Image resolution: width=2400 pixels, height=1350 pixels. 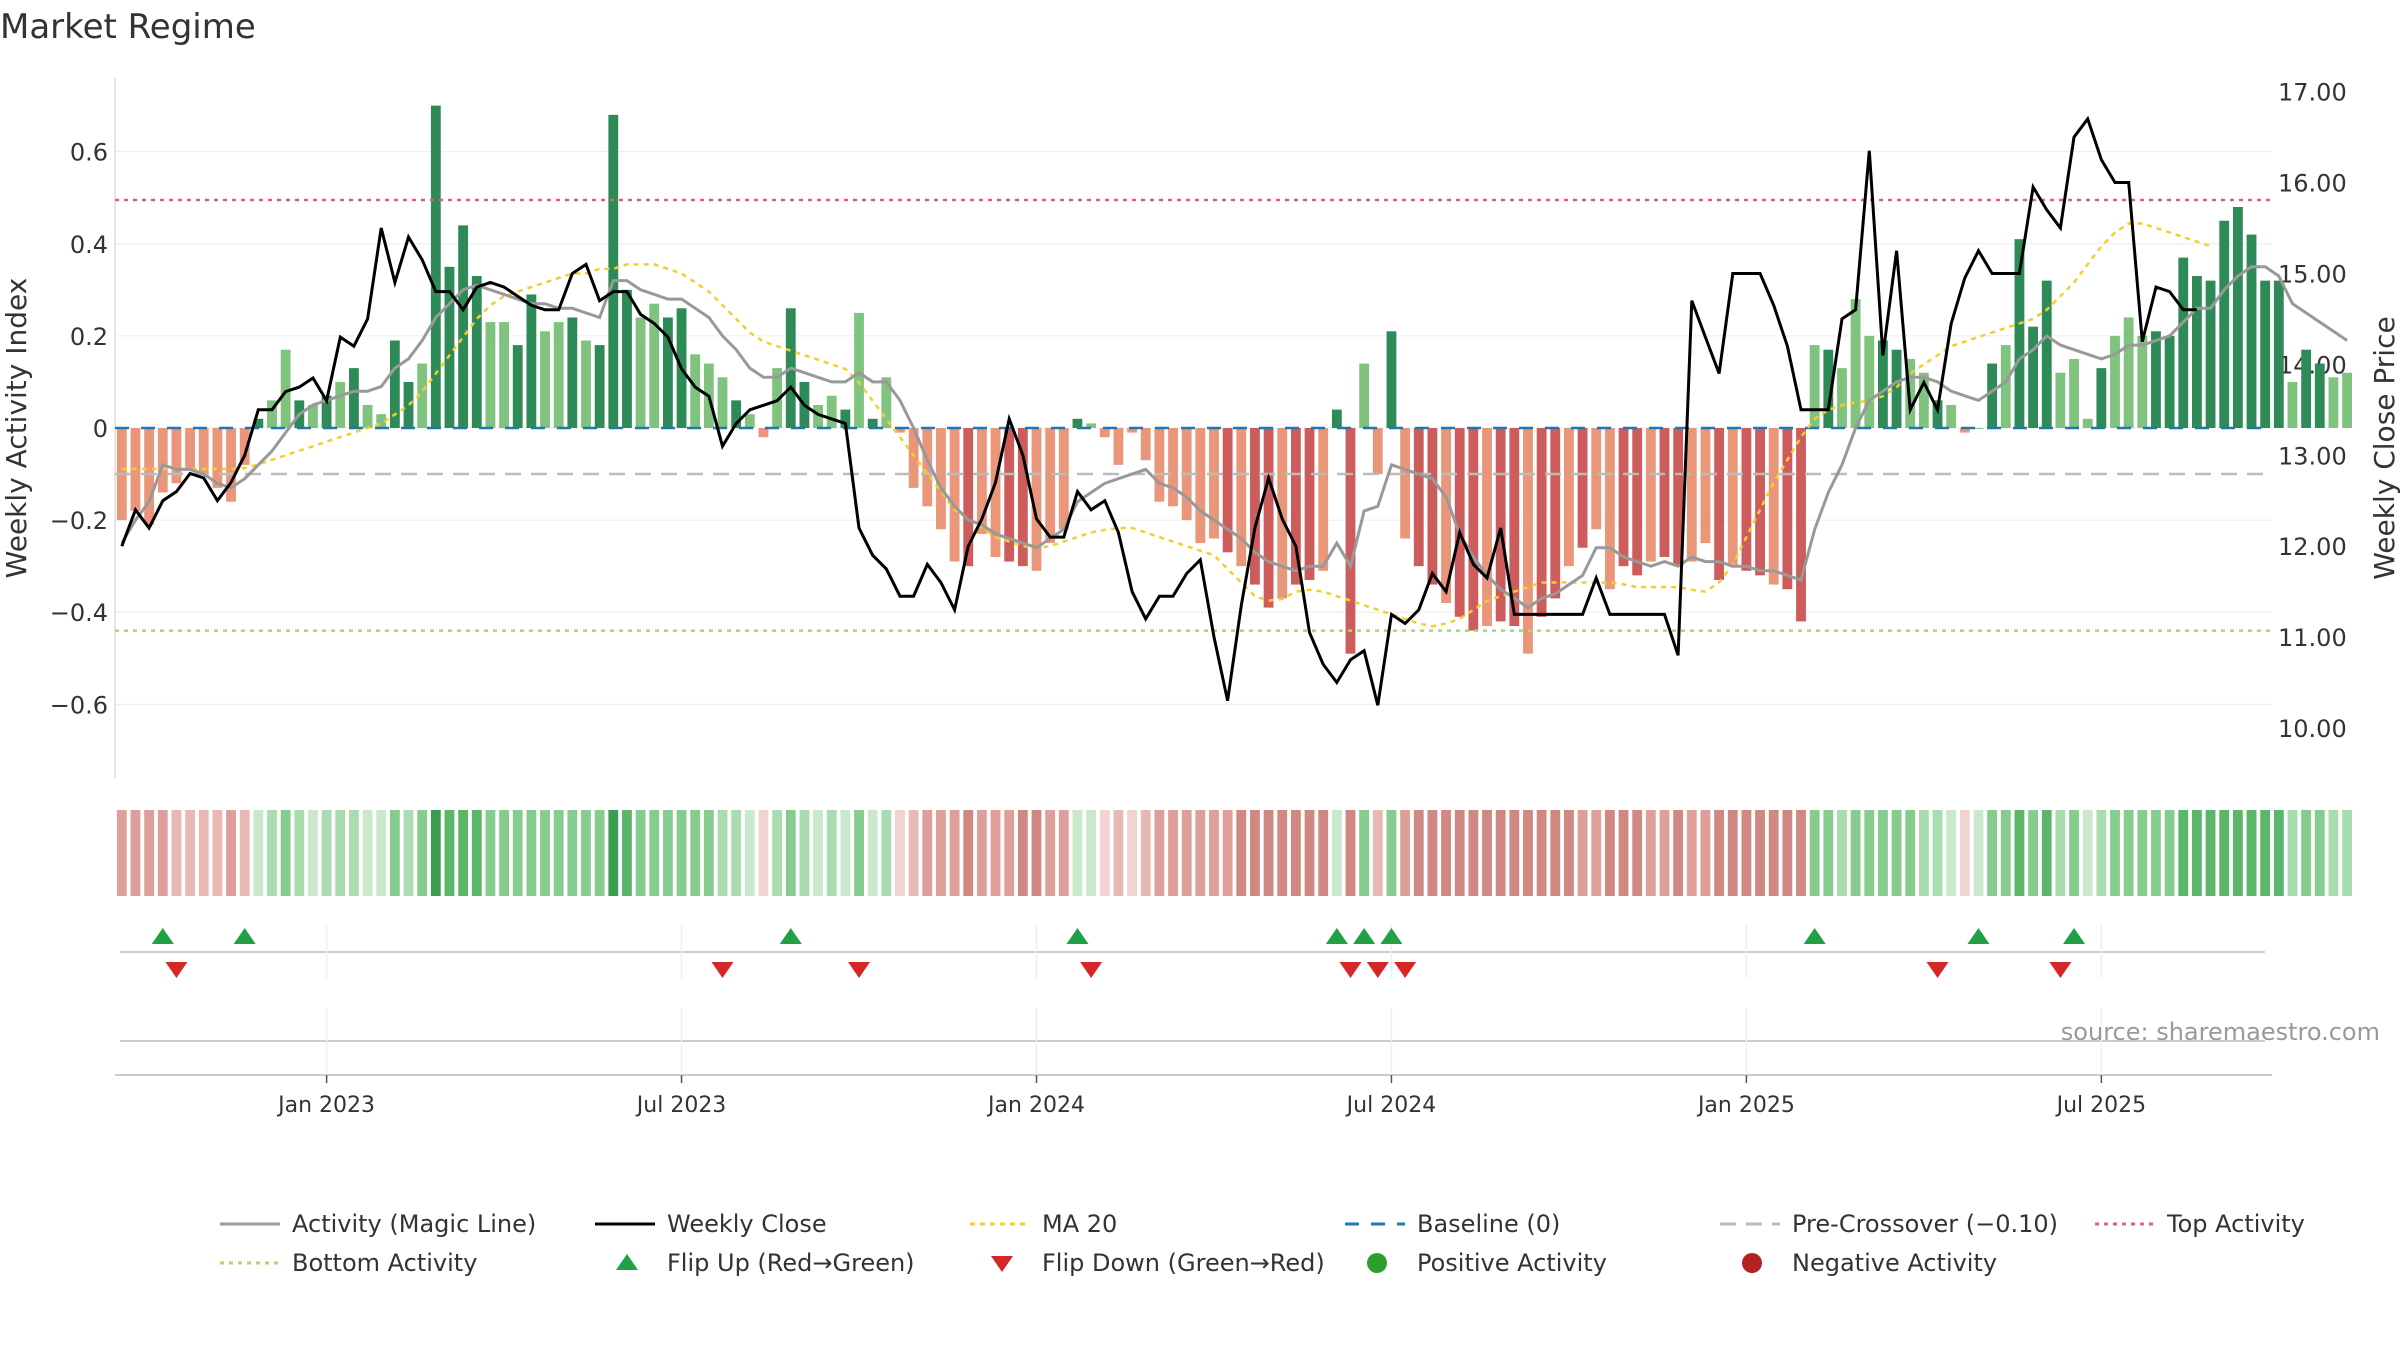 I want to click on legend-label: Positive Activity, so click(x=1512, y=1263).